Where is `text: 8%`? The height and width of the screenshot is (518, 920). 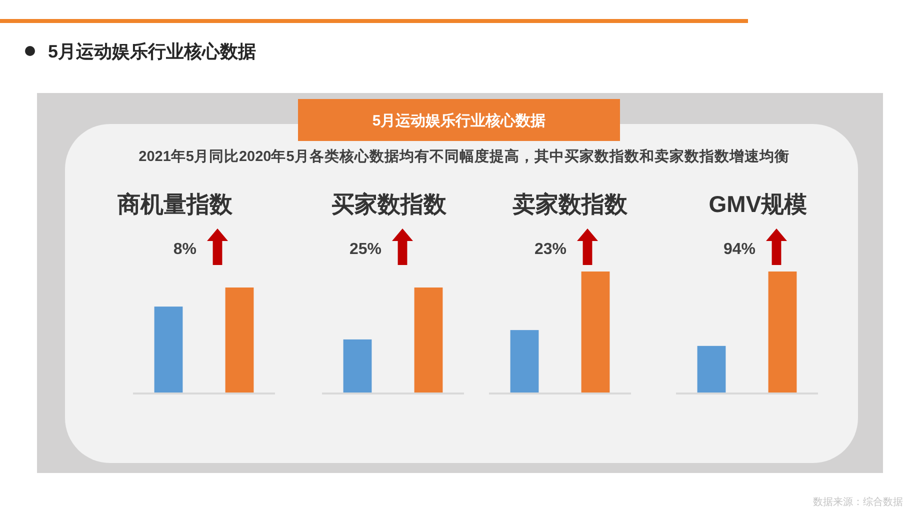 text: 8% is located at coordinates (184, 249).